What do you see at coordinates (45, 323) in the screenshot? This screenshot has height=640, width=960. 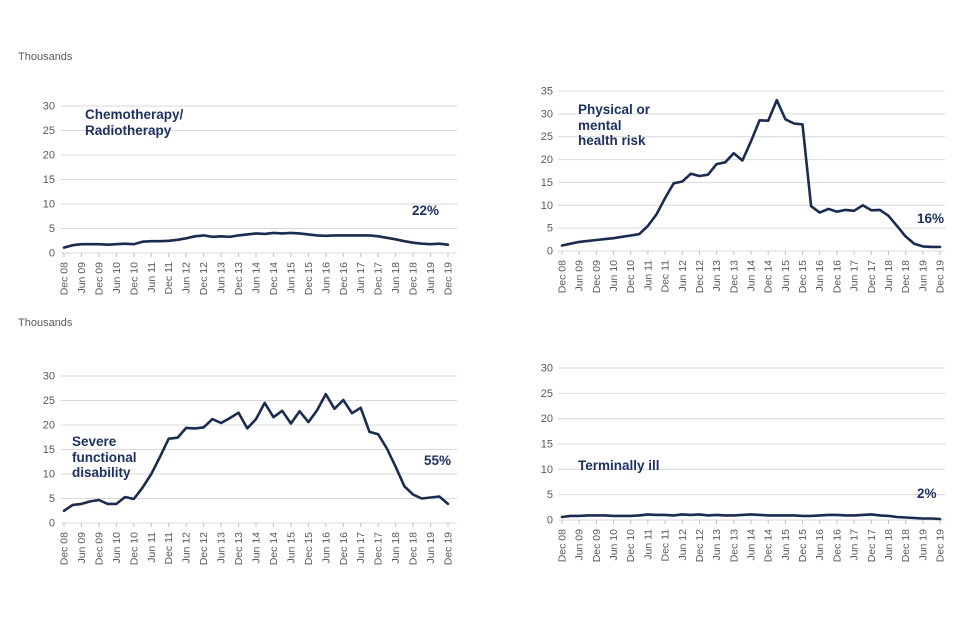 I see `y-axis-unit-label-bottom: Thousands` at bounding box center [45, 323].